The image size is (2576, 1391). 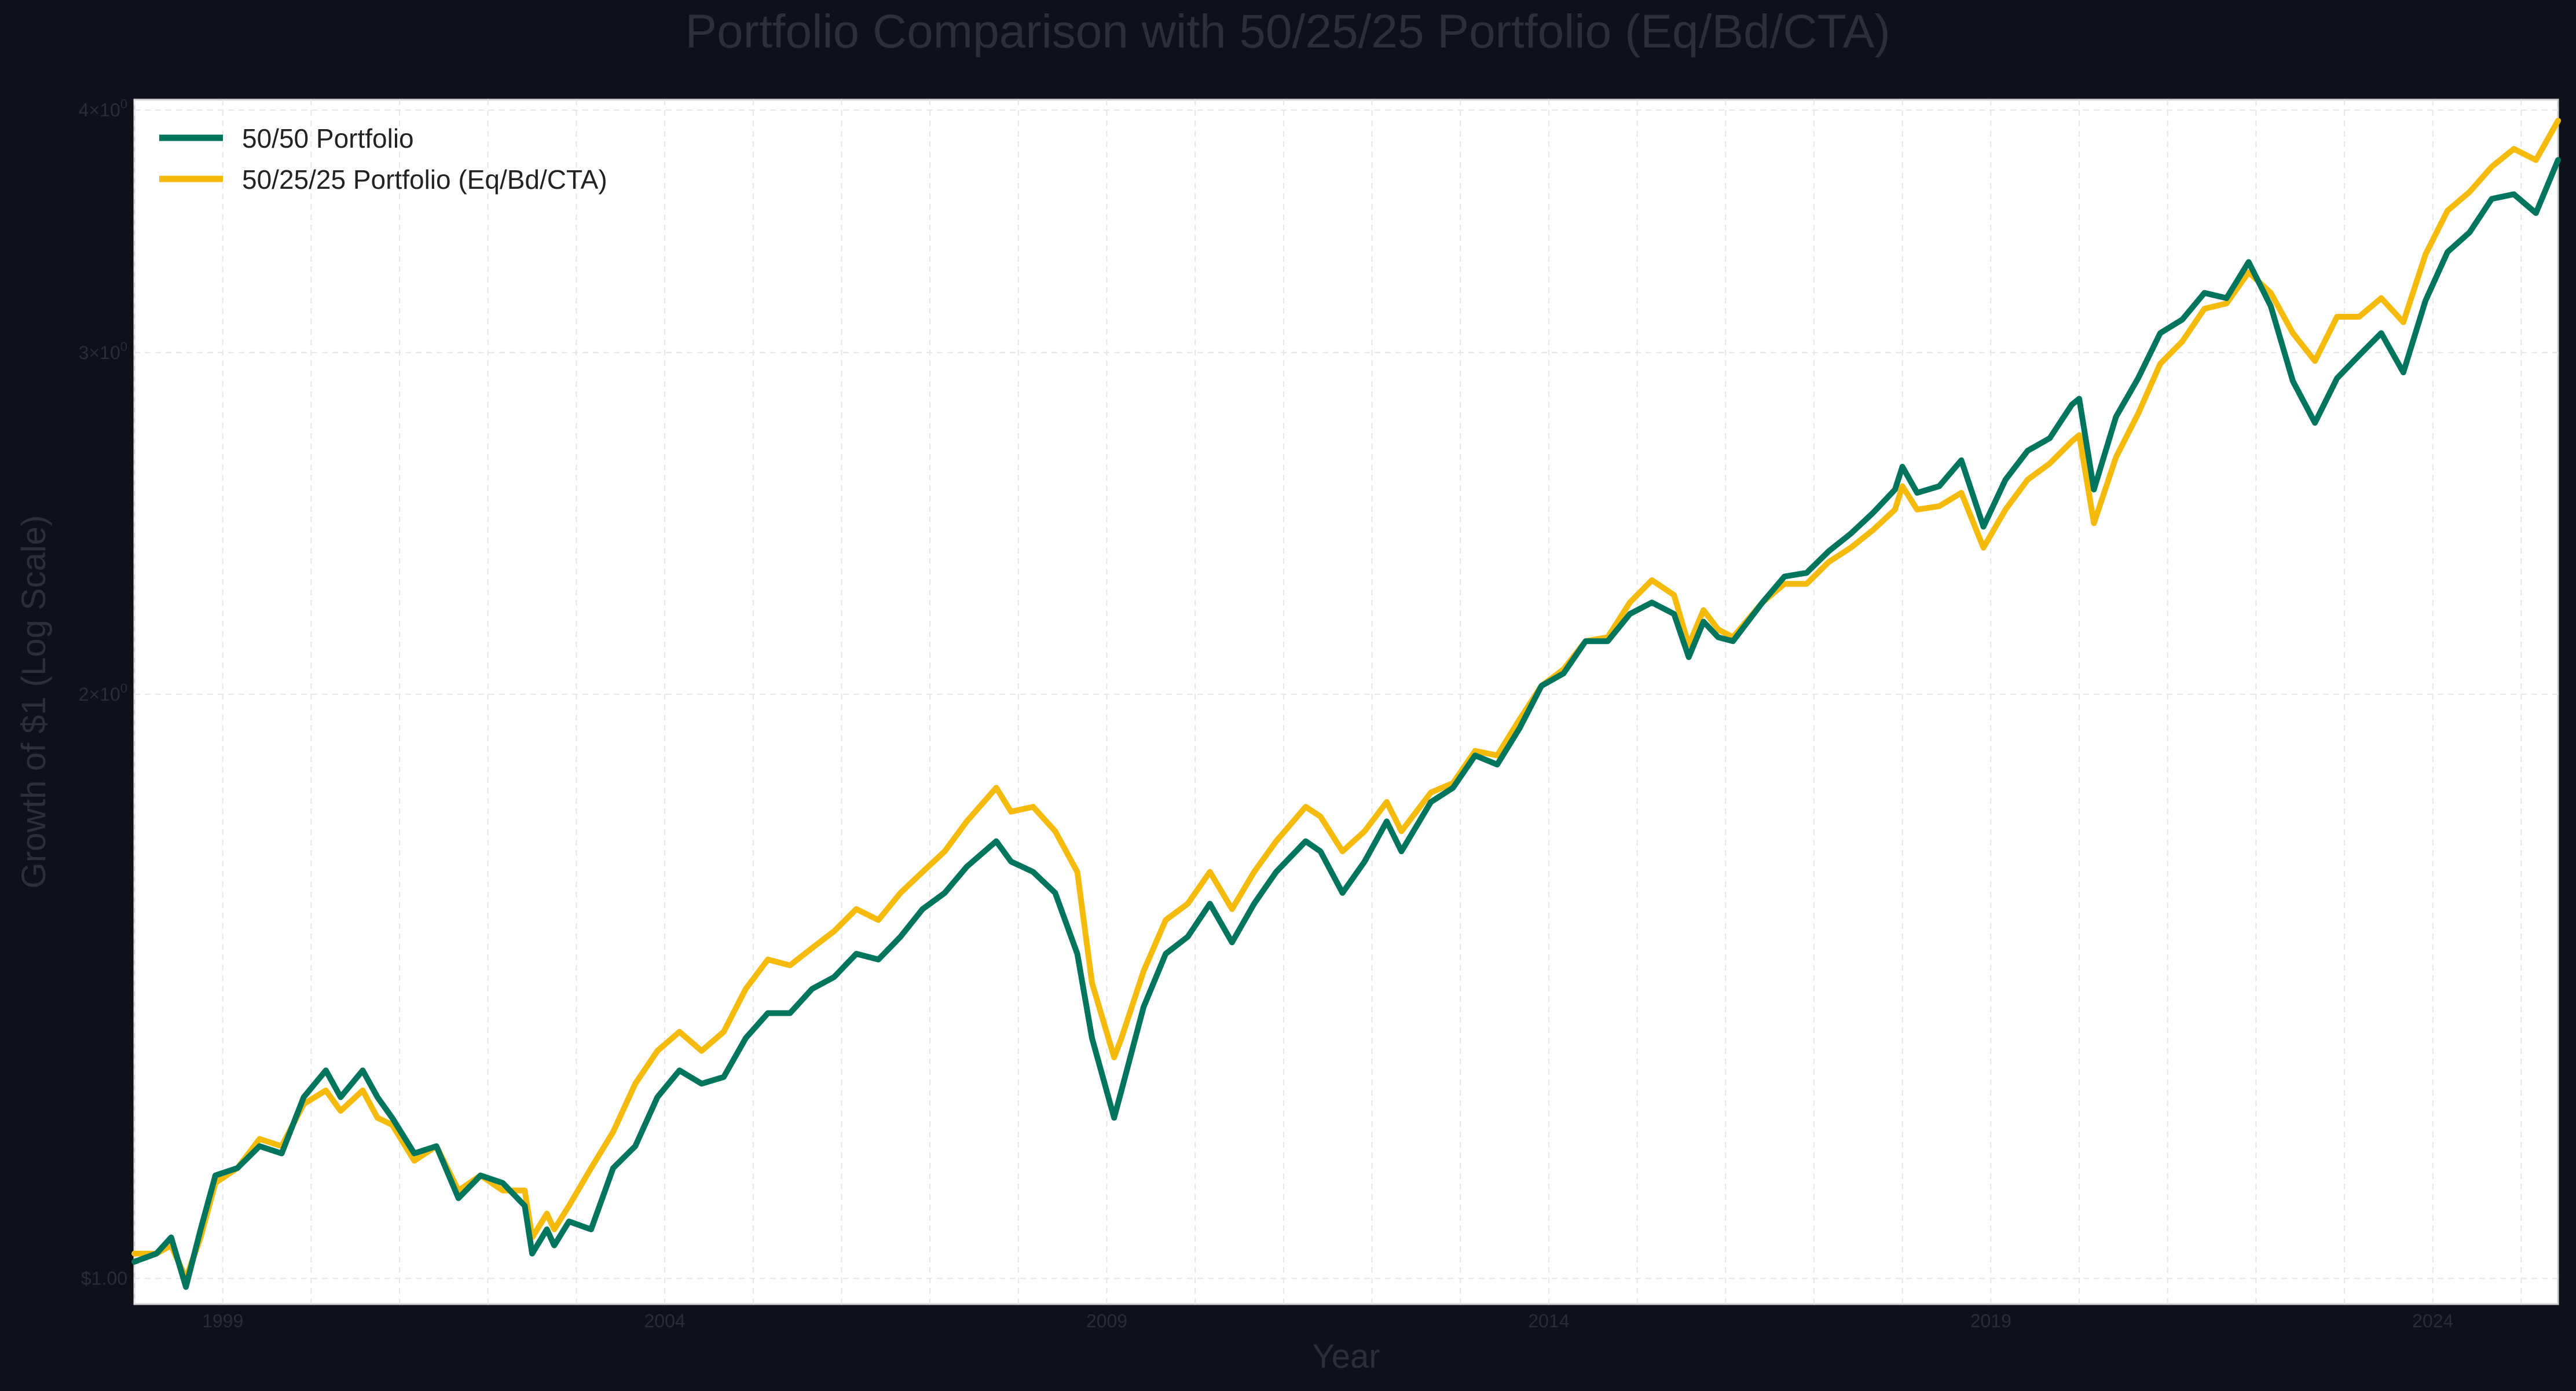 I want to click on y-tick-label: 4×100, so click(x=103, y=108).